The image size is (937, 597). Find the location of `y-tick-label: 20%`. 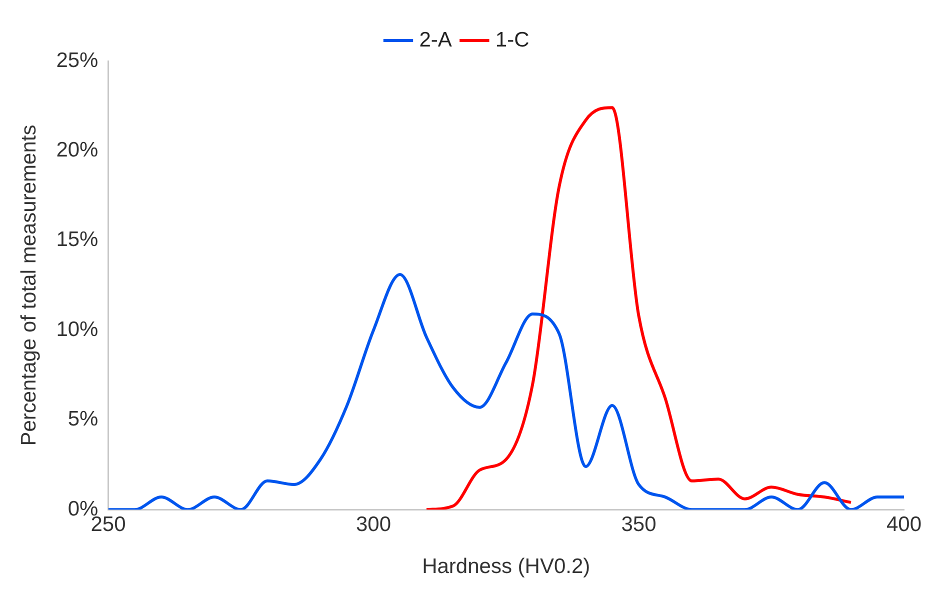

y-tick-label: 20% is located at coordinates (77, 150).